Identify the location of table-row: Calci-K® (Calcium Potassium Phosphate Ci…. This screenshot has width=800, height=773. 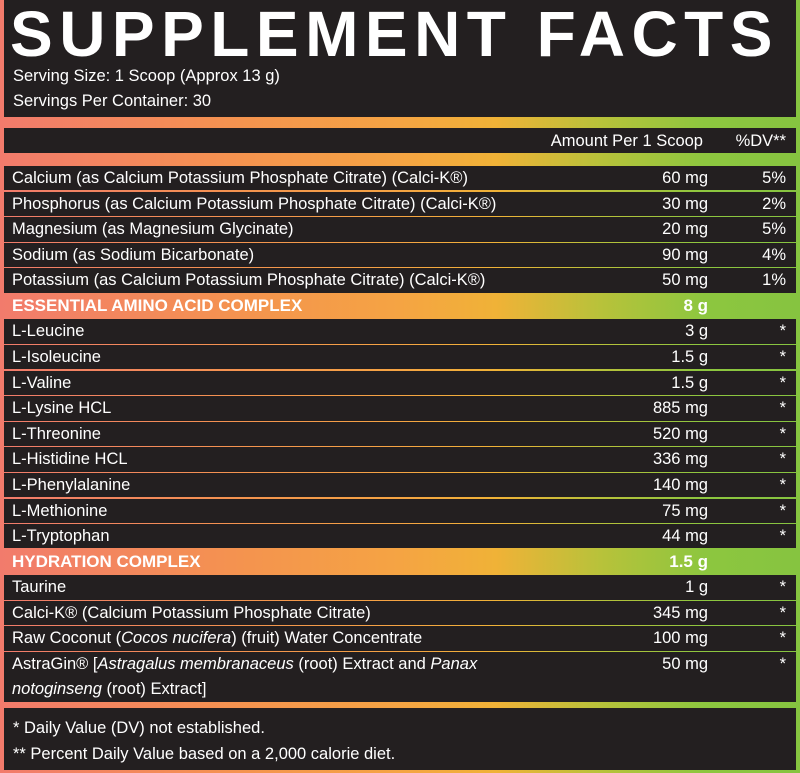
(400, 613).